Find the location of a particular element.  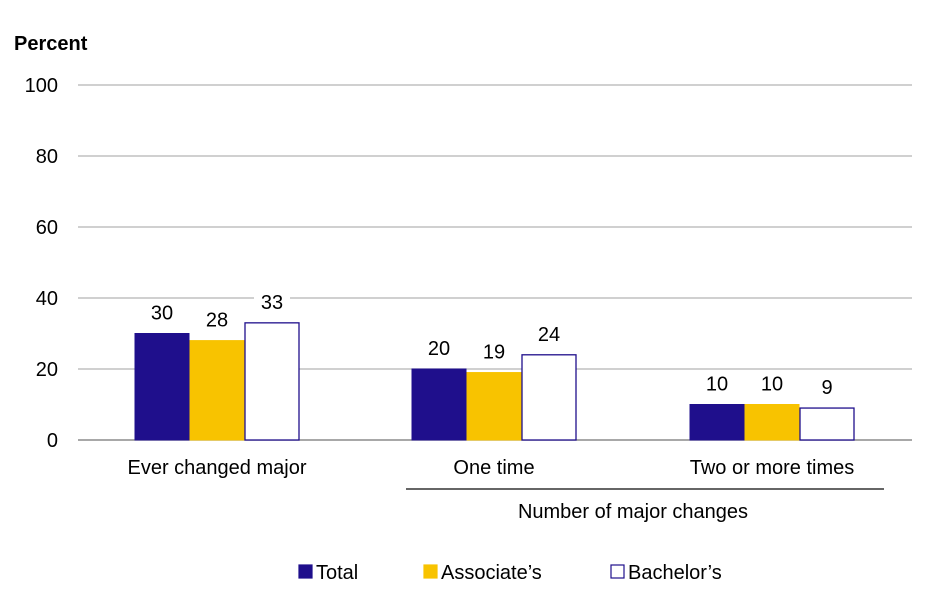

legend: Total Associate’s Bachelor’s is located at coordinates (510, 573).